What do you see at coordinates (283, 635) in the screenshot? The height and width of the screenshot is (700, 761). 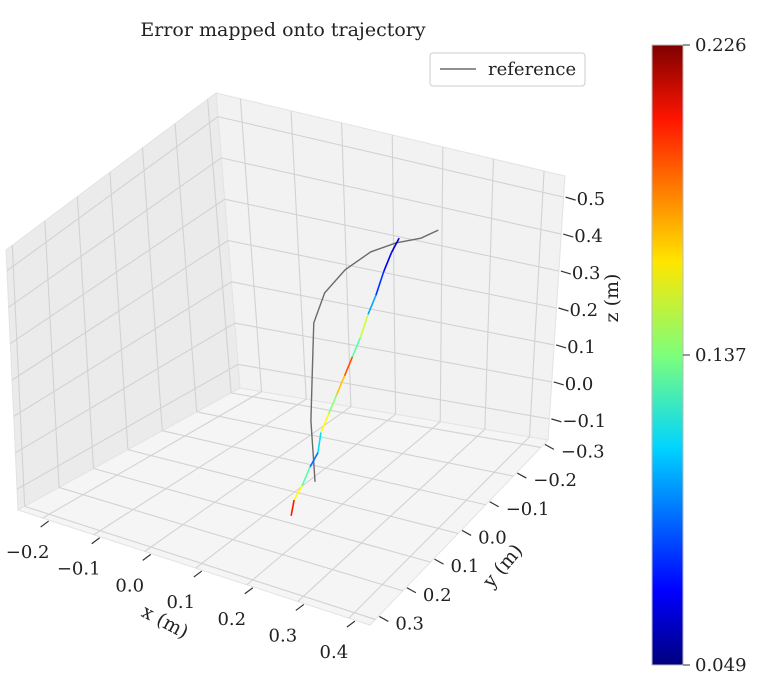 I see `x-tick-label-5: 0.3` at bounding box center [283, 635].